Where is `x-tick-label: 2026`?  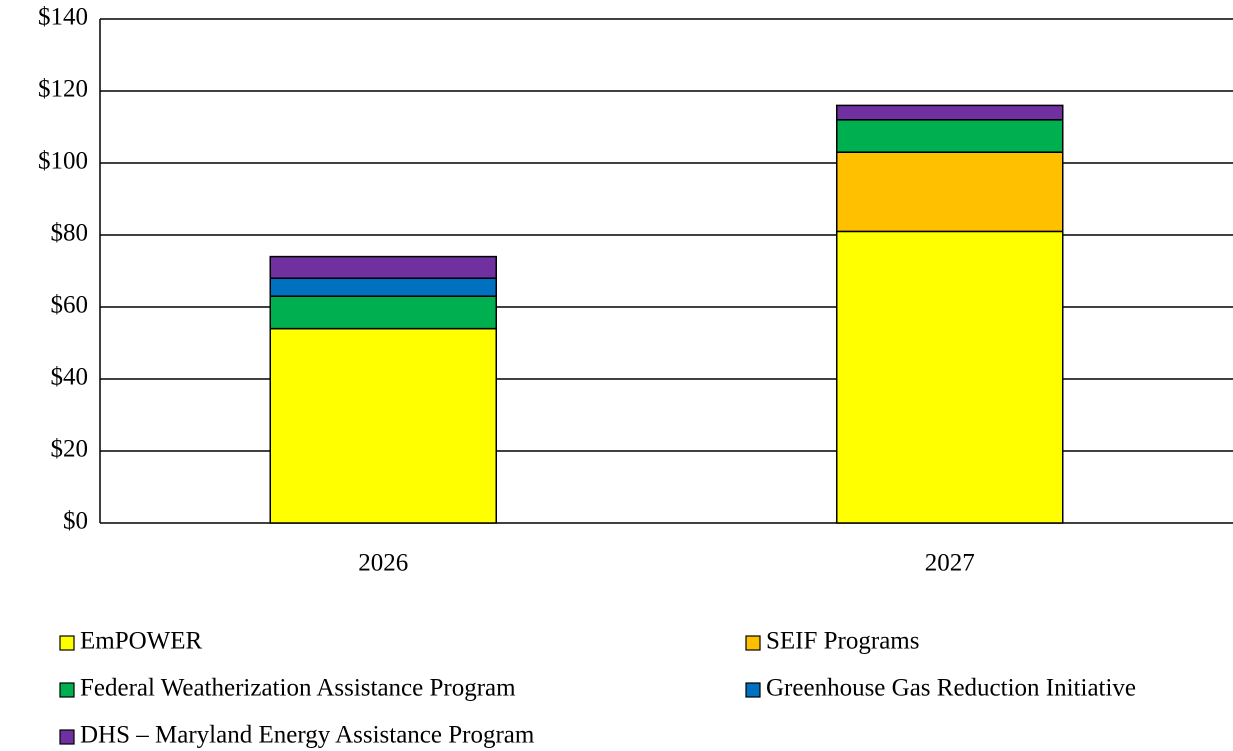
x-tick-label: 2026 is located at coordinates (383, 563).